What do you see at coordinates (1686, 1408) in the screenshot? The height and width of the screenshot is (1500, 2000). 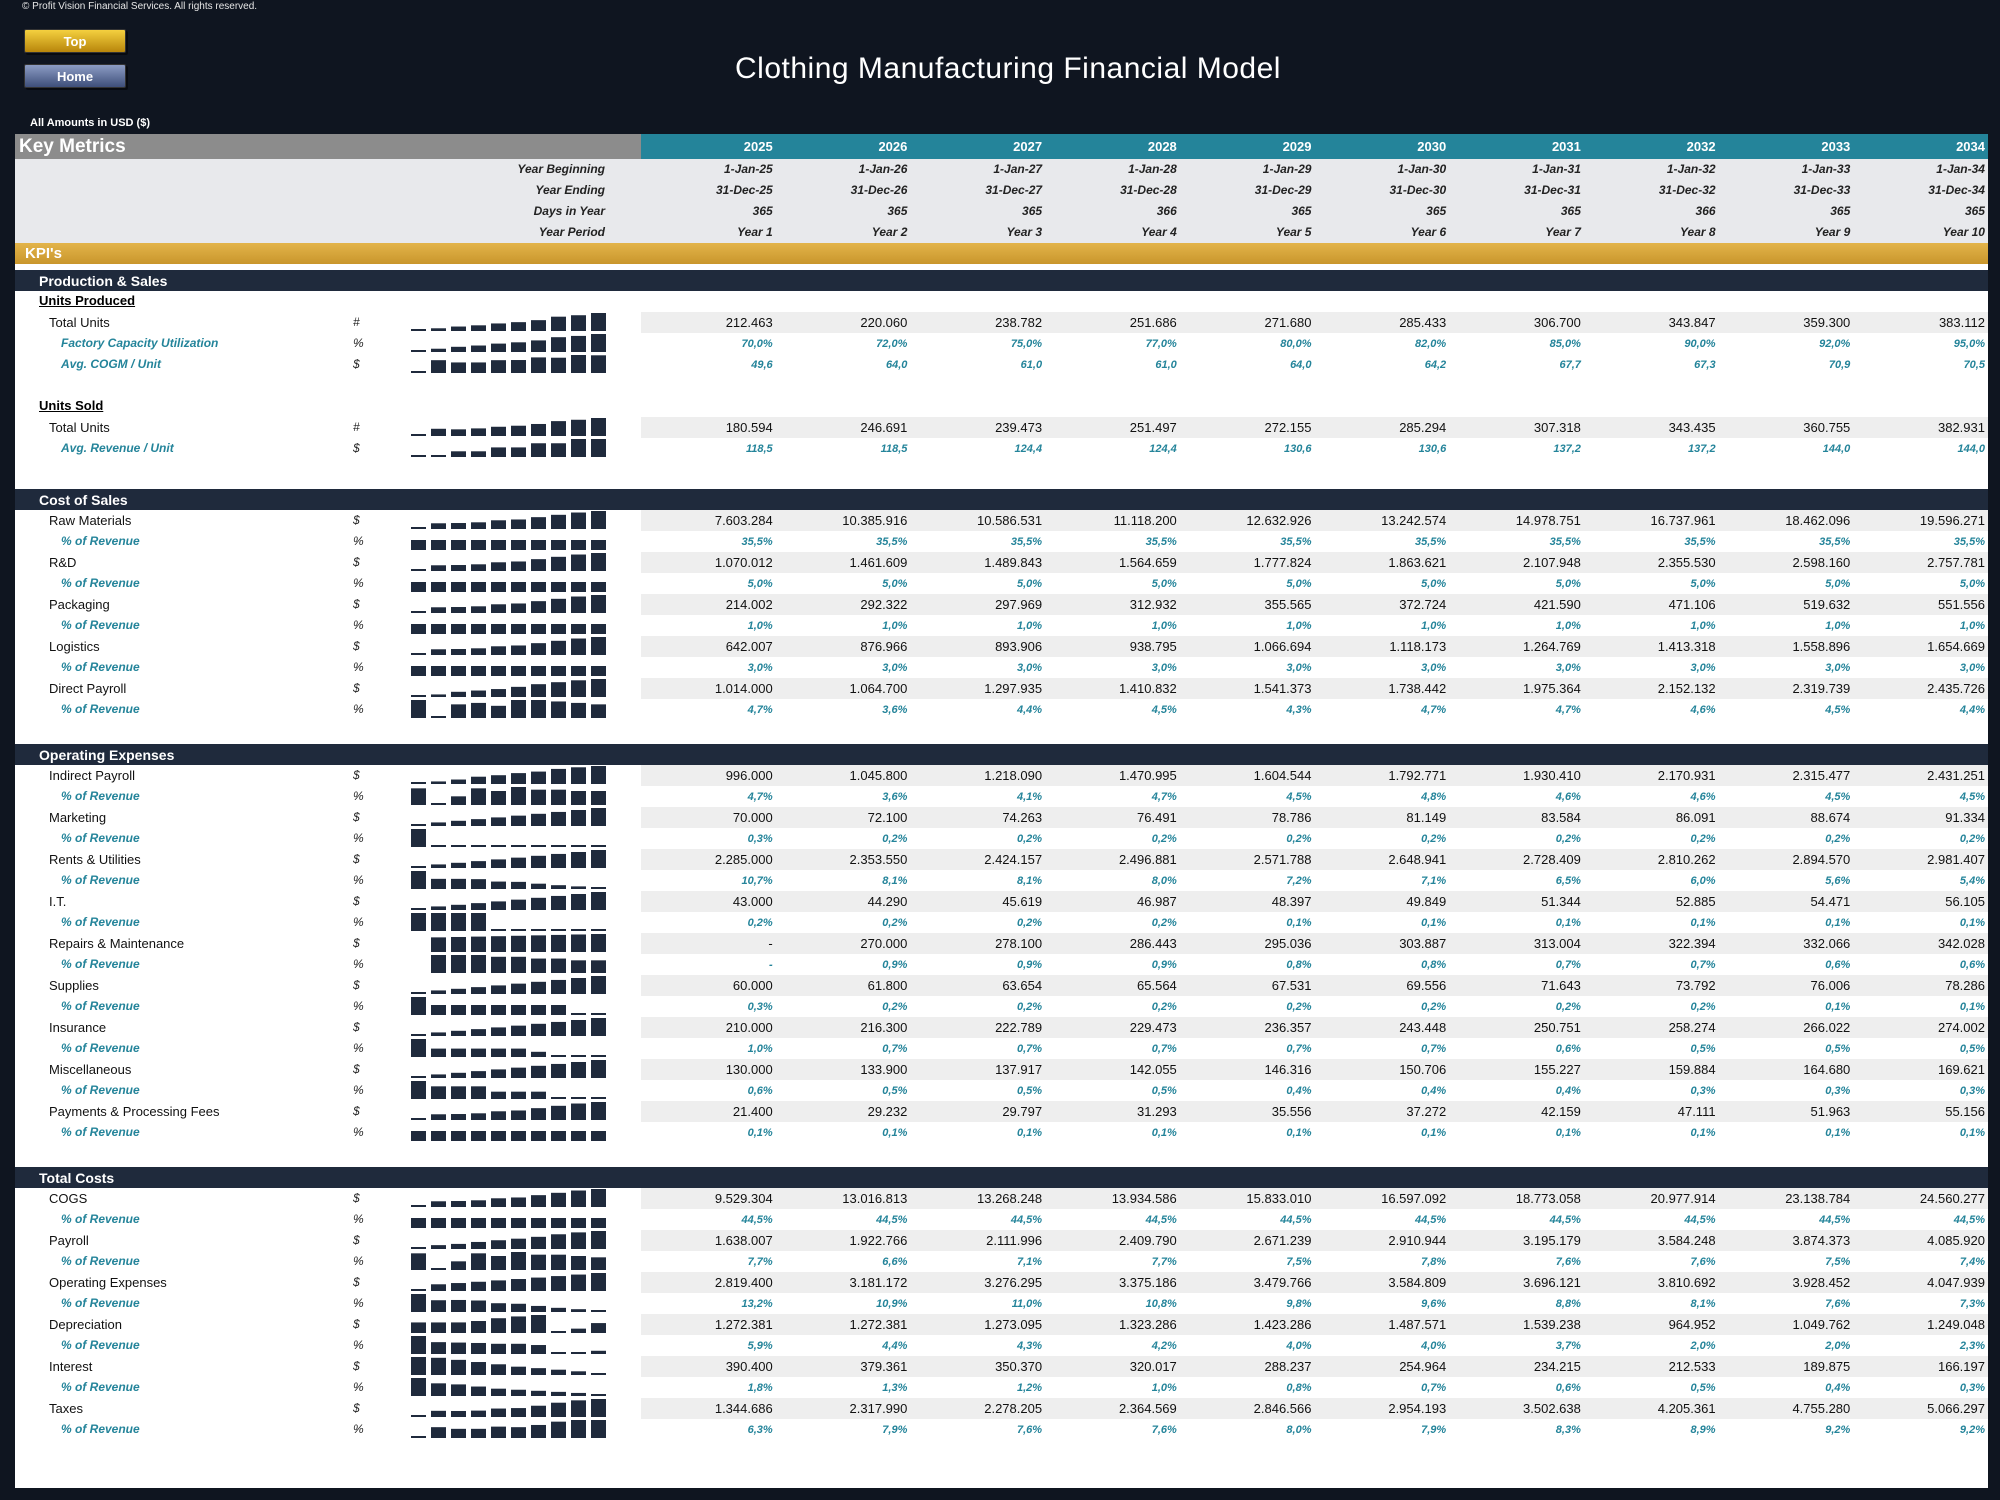 I see `value-cell: 4.205.361` at bounding box center [1686, 1408].